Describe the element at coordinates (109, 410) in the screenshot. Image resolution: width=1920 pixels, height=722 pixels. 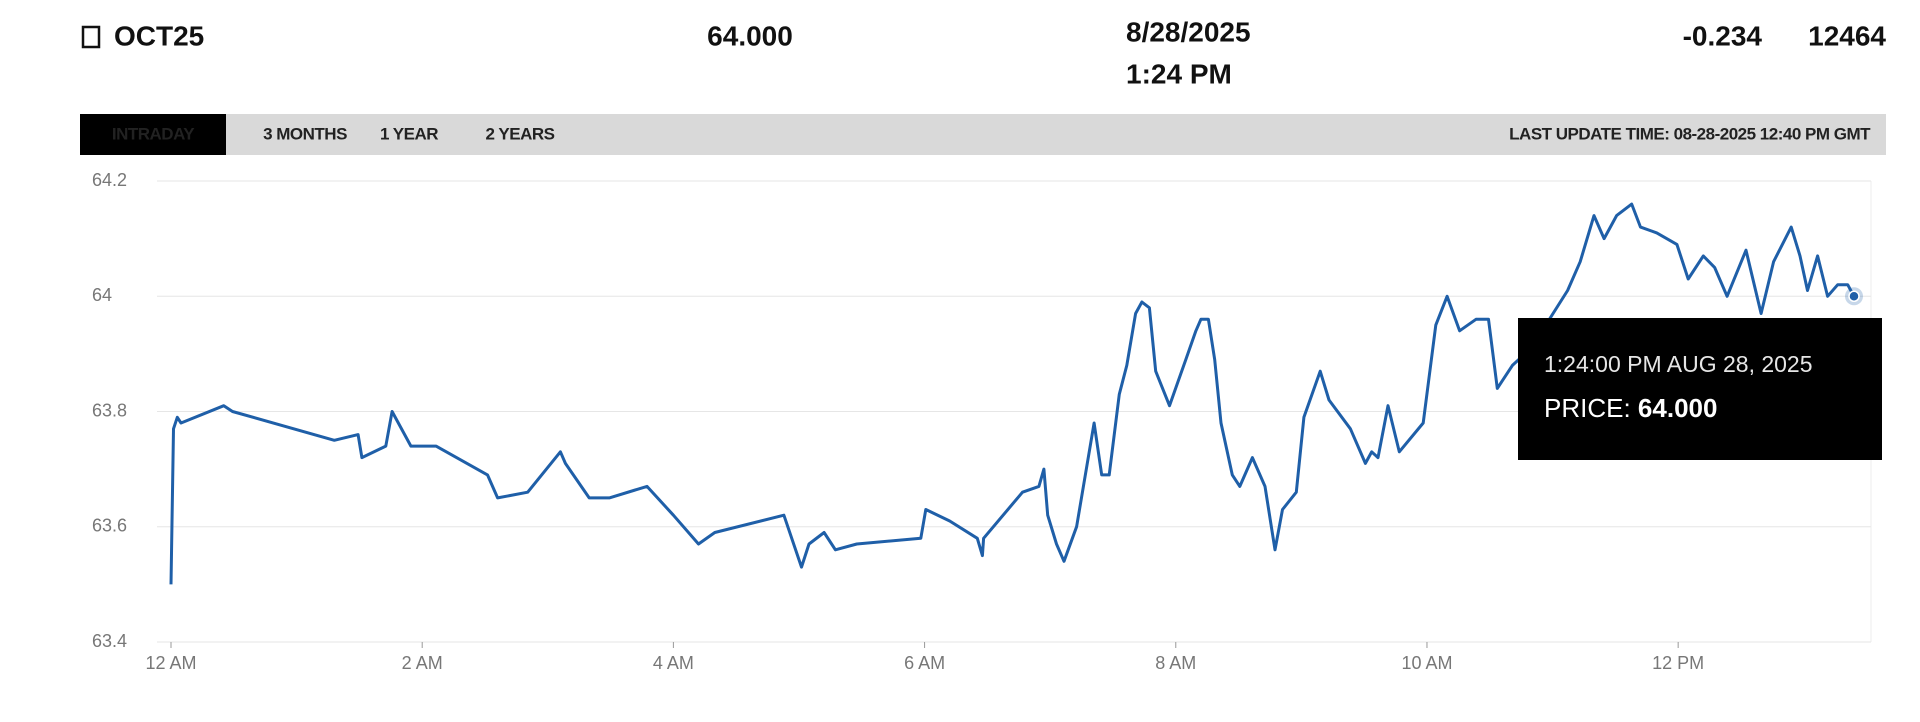
I see `y-tick-label: 63.8` at that location.